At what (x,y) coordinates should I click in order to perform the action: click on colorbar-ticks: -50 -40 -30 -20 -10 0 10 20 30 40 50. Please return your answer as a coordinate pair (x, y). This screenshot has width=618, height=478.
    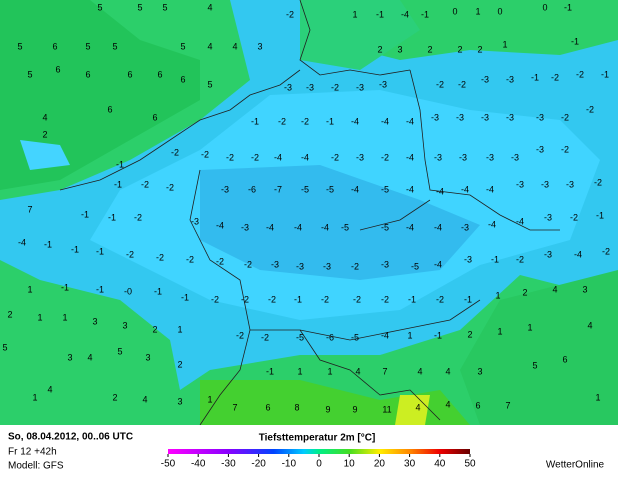
    Looking at the image, I should click on (318, 462).